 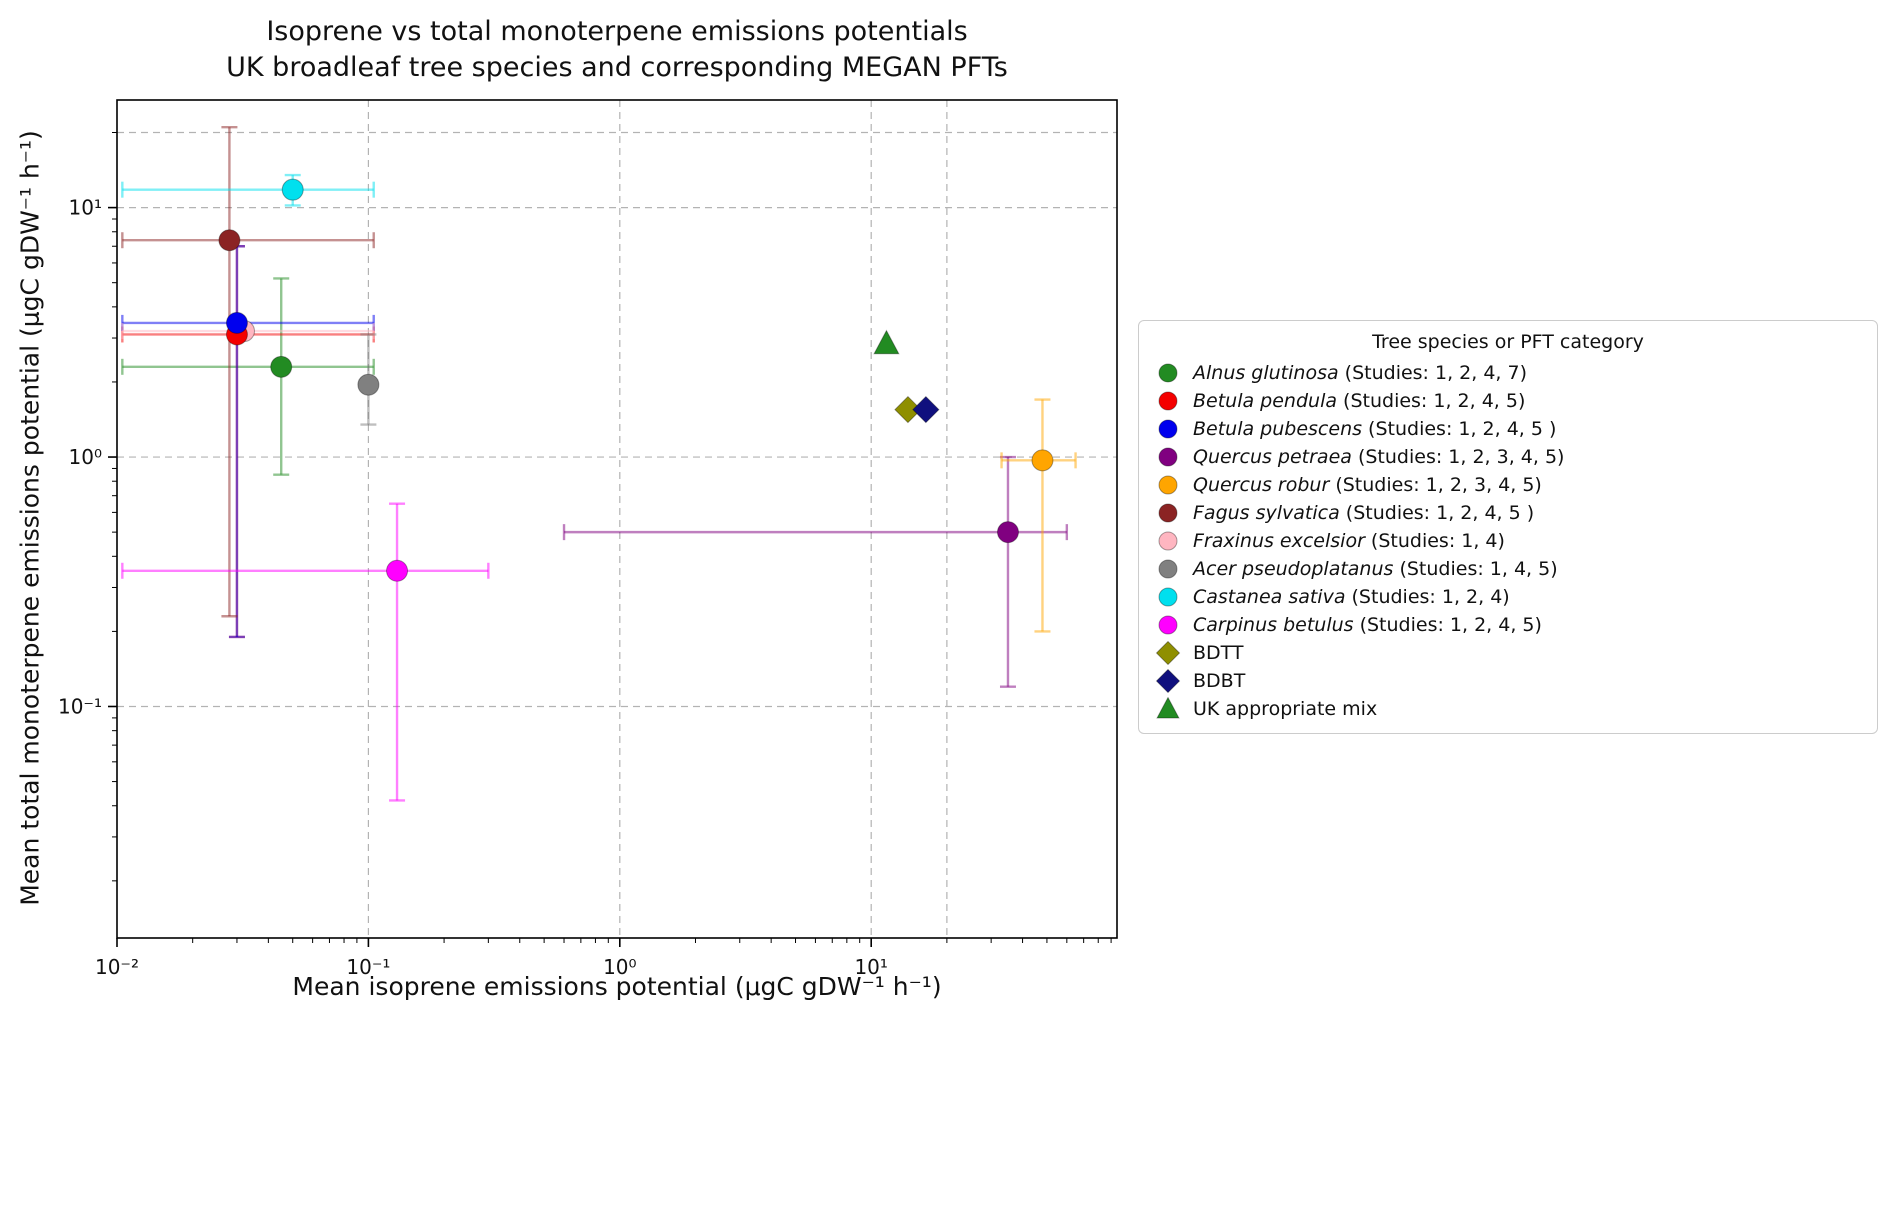 What do you see at coordinates (1379, 457) in the screenshot?
I see `legend-label-quercus-petraea: Quercus petraea (Studies: 1, 2, 3, 4, 5)` at bounding box center [1379, 457].